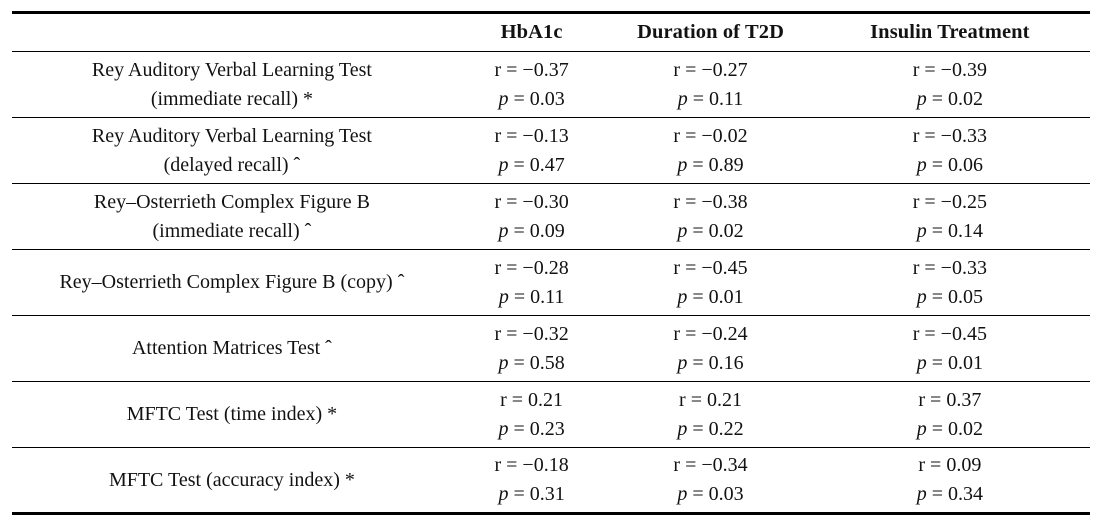  What do you see at coordinates (950, 399) in the screenshot?
I see `r-value: r = 0.37` at bounding box center [950, 399].